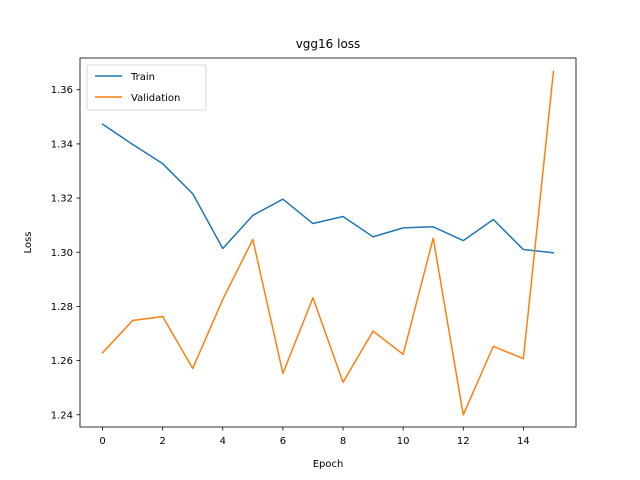  What do you see at coordinates (463, 441) in the screenshot?
I see `x-tick-label: 12` at bounding box center [463, 441].